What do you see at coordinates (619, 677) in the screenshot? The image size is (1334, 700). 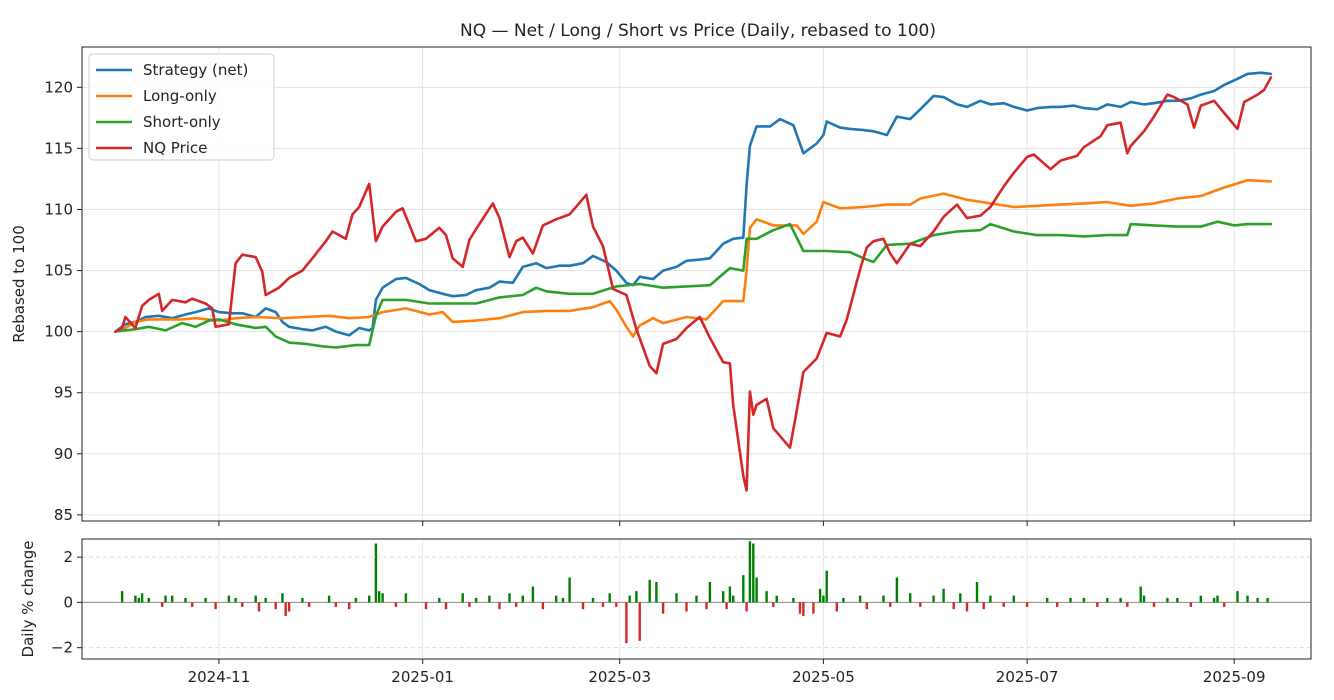 I see `x-tick-label: 2025-03` at bounding box center [619, 677].